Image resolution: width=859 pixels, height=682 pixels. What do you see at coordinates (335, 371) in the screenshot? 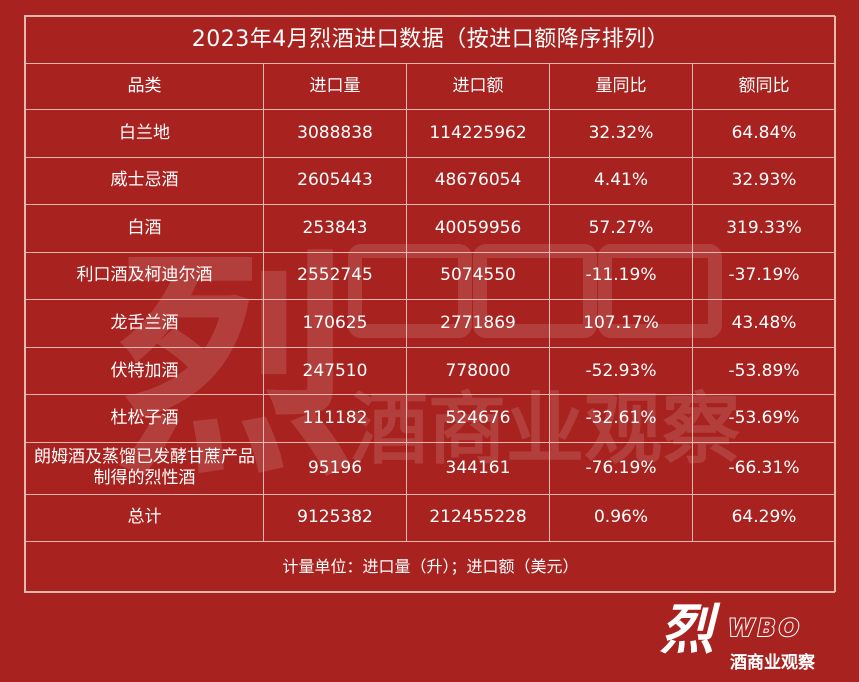
I see `volume-cell: 247510` at bounding box center [335, 371].